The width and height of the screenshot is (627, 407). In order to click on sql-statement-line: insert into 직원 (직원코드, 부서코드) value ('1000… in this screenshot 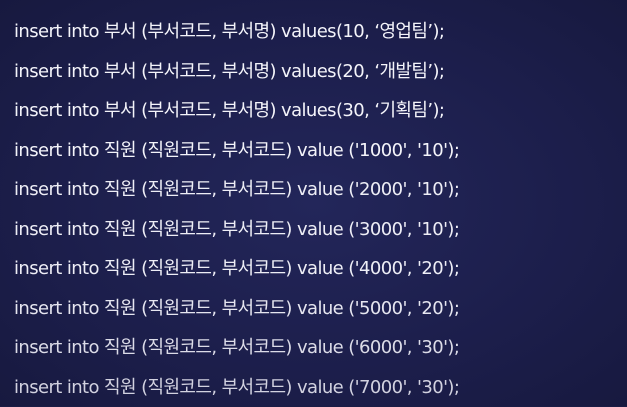, I will do `click(319, 151)`.